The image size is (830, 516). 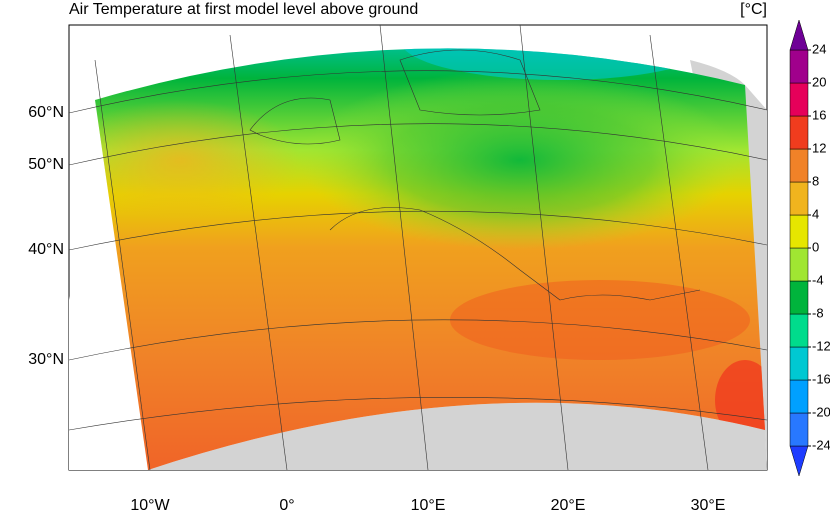 I want to click on colorbar-tick-label: 4, so click(x=815, y=213).